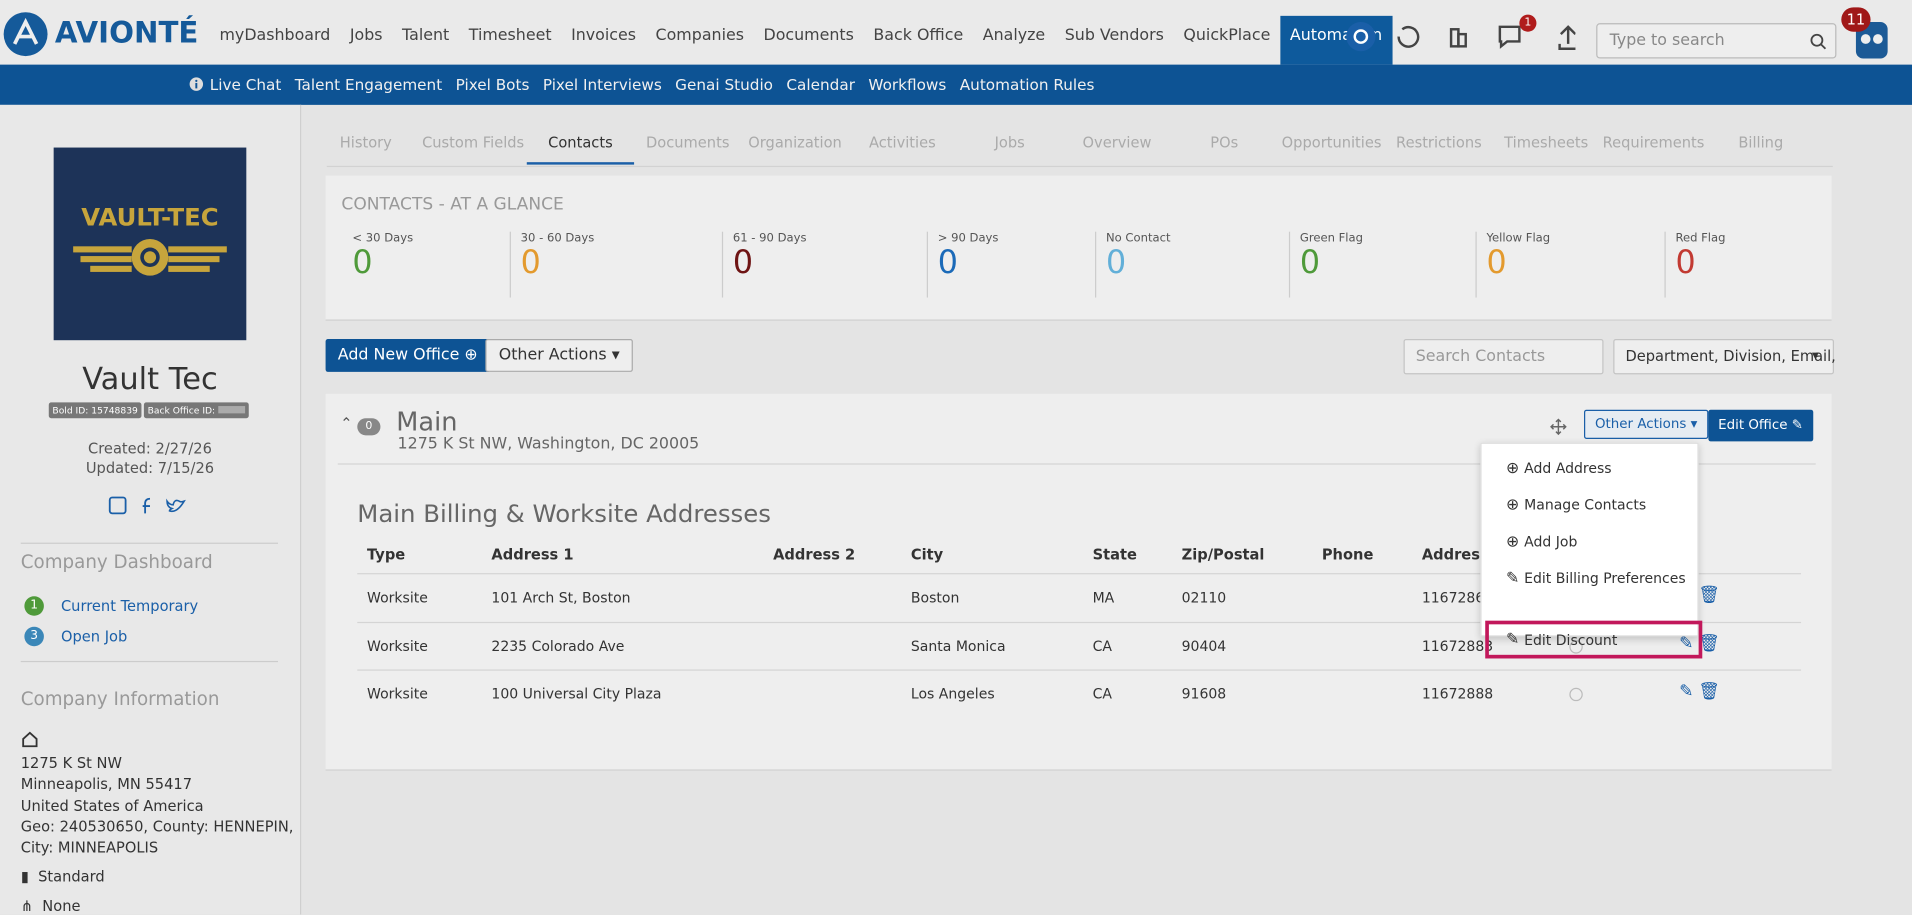 The image size is (1912, 915). I want to click on company-name: Vault Tec, so click(150, 378).